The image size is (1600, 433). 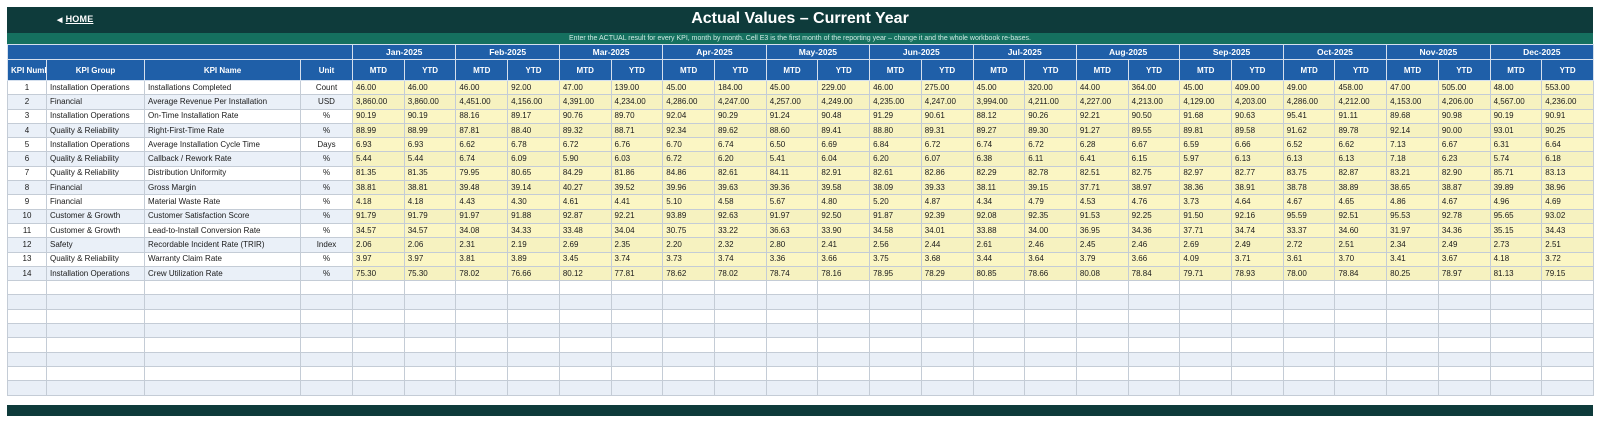 I want to click on ytd-value-cell: 83.13, so click(x=1567, y=173).